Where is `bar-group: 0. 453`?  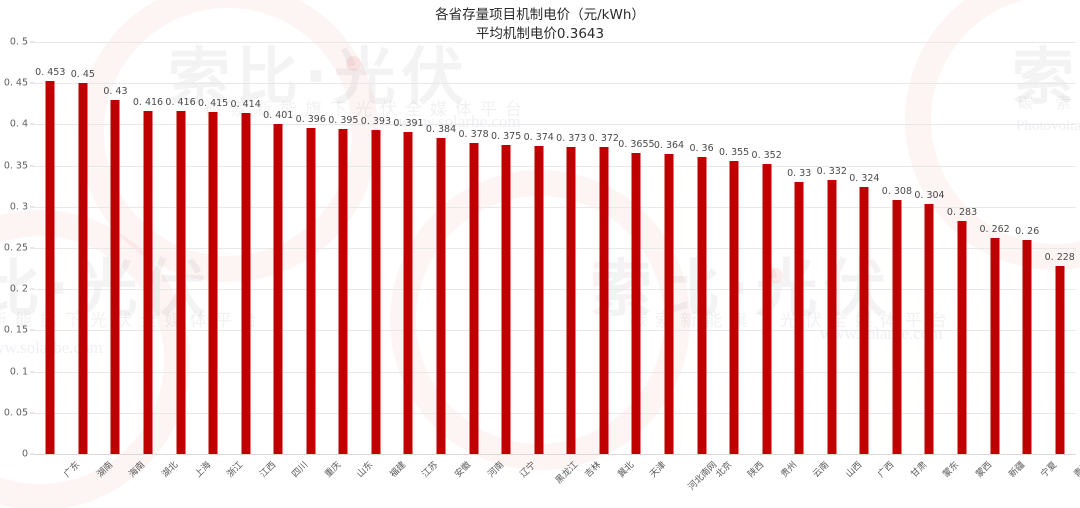 bar-group: 0. 453 is located at coordinates (50, 248).